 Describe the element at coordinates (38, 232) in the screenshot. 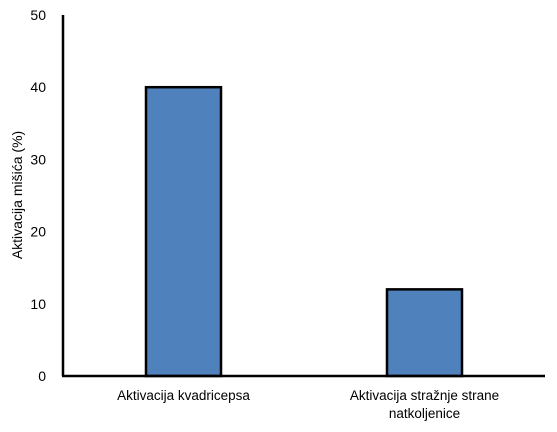

I see `y-tick-label: 20` at that location.